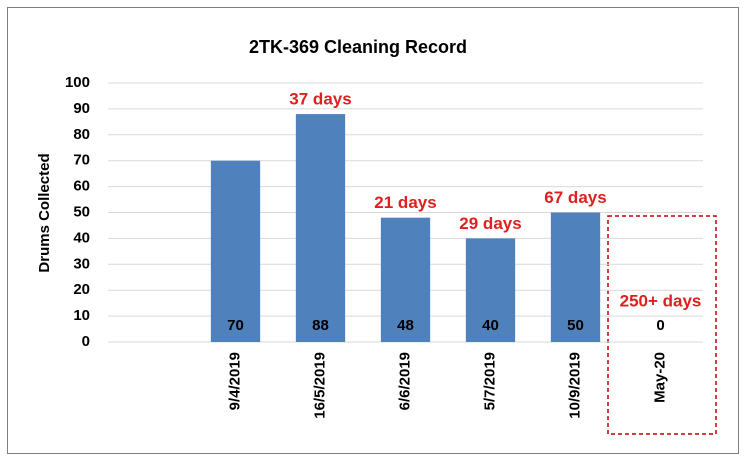  I want to click on highlight-box, so click(662, 325).